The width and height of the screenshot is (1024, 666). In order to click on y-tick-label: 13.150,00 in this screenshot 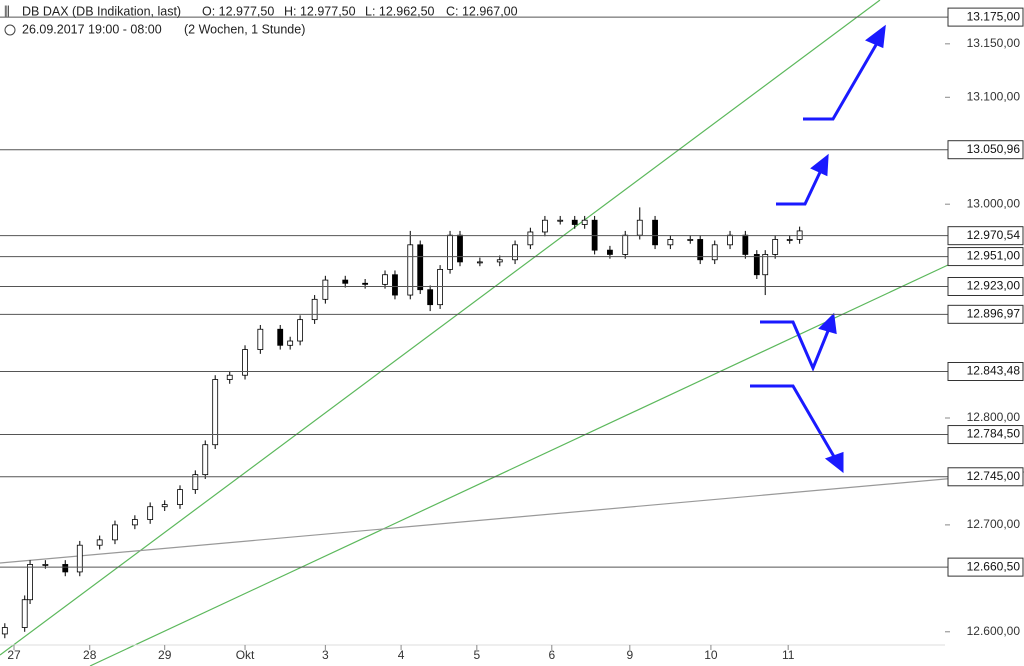, I will do `click(994, 43)`.